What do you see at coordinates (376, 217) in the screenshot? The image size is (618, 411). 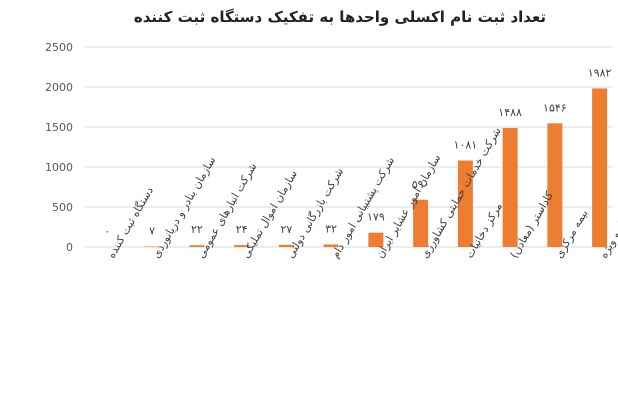 I see `data-label: ۱۷۹` at bounding box center [376, 217].